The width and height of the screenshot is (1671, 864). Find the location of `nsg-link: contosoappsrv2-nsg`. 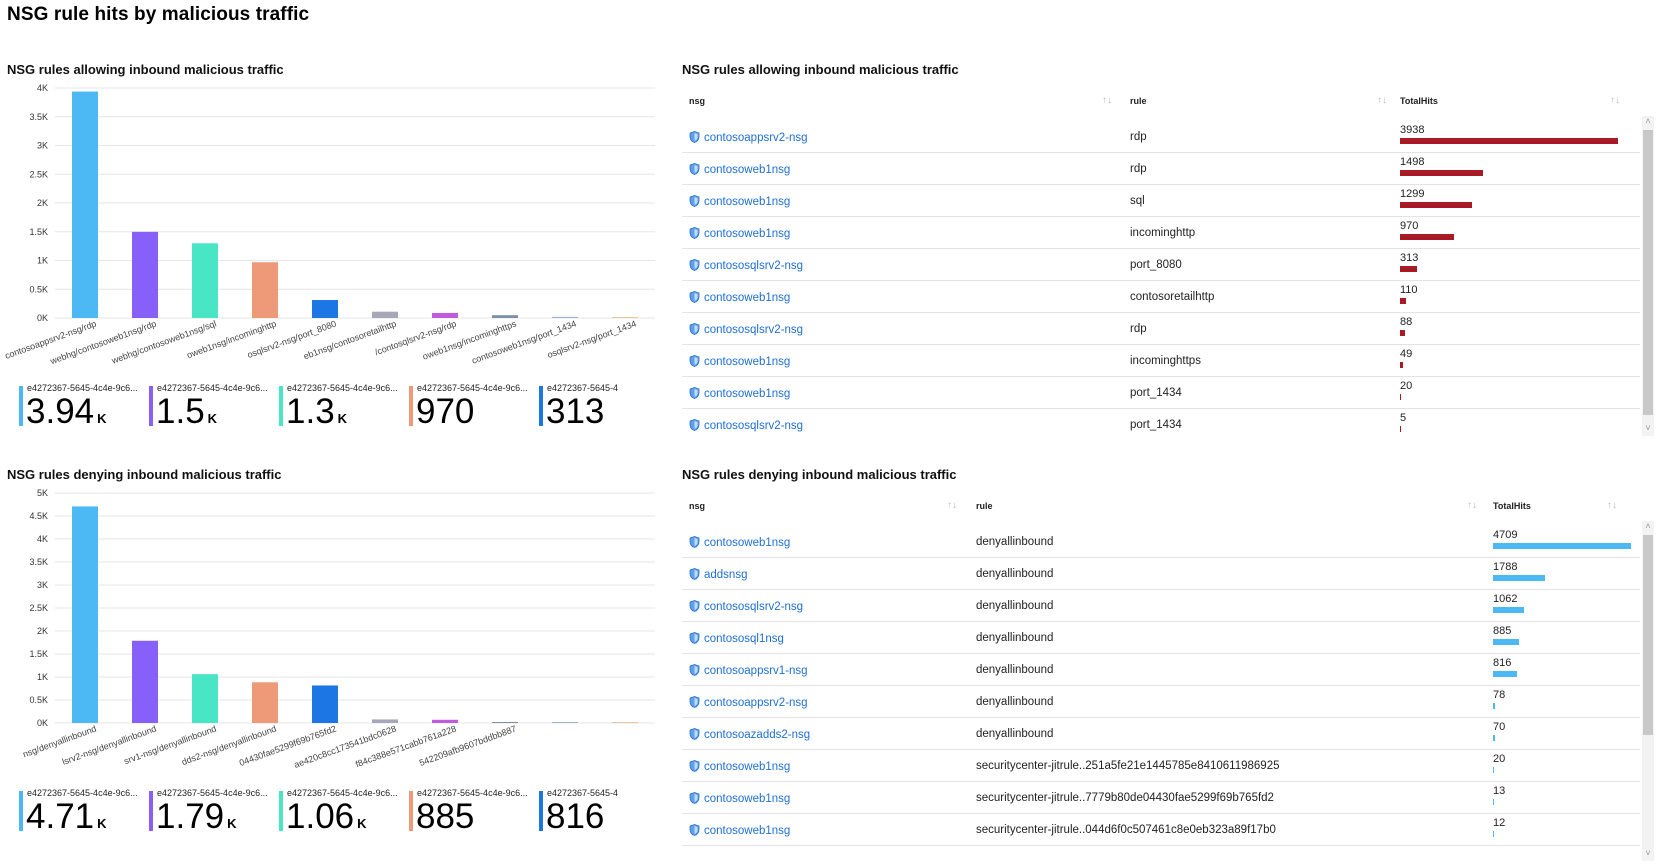

nsg-link: contosoappsrv2-nsg is located at coordinates (748, 703).